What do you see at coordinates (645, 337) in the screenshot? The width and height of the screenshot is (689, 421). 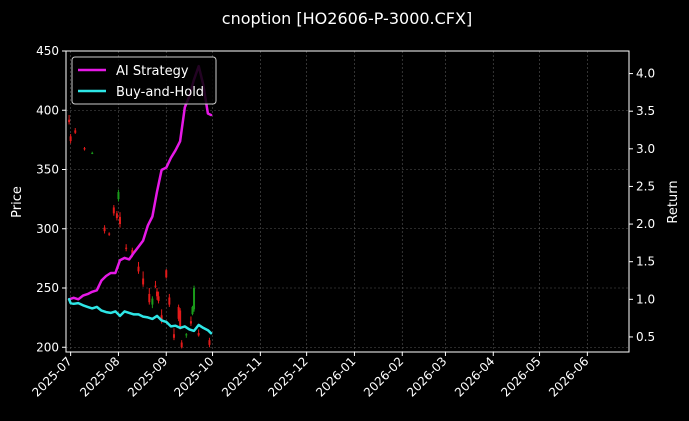 I see `y-tick-label-right: 0.5` at bounding box center [645, 337].